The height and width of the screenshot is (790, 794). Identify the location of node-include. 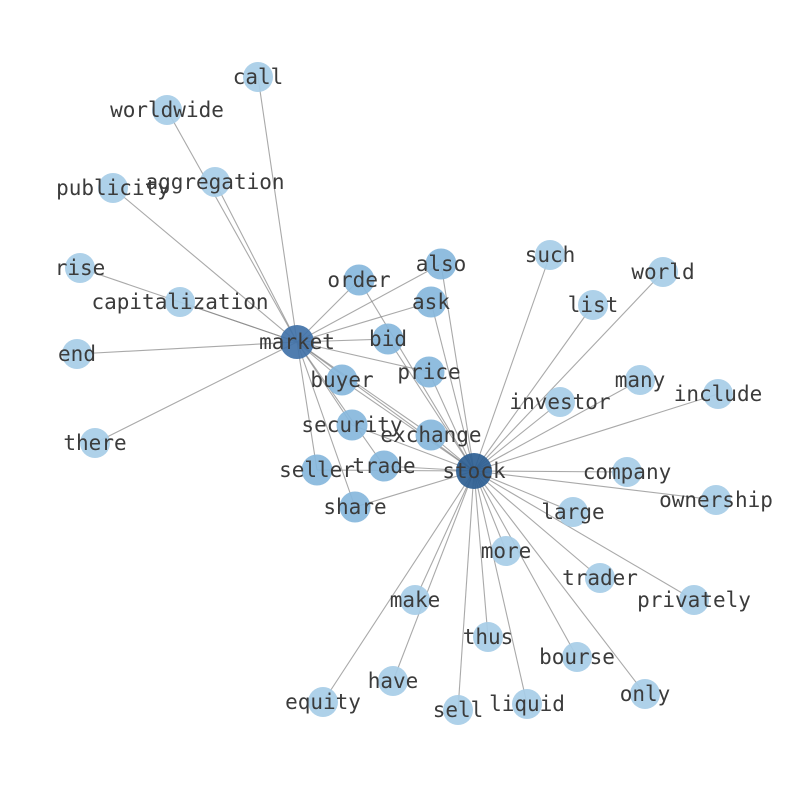
(718, 394).